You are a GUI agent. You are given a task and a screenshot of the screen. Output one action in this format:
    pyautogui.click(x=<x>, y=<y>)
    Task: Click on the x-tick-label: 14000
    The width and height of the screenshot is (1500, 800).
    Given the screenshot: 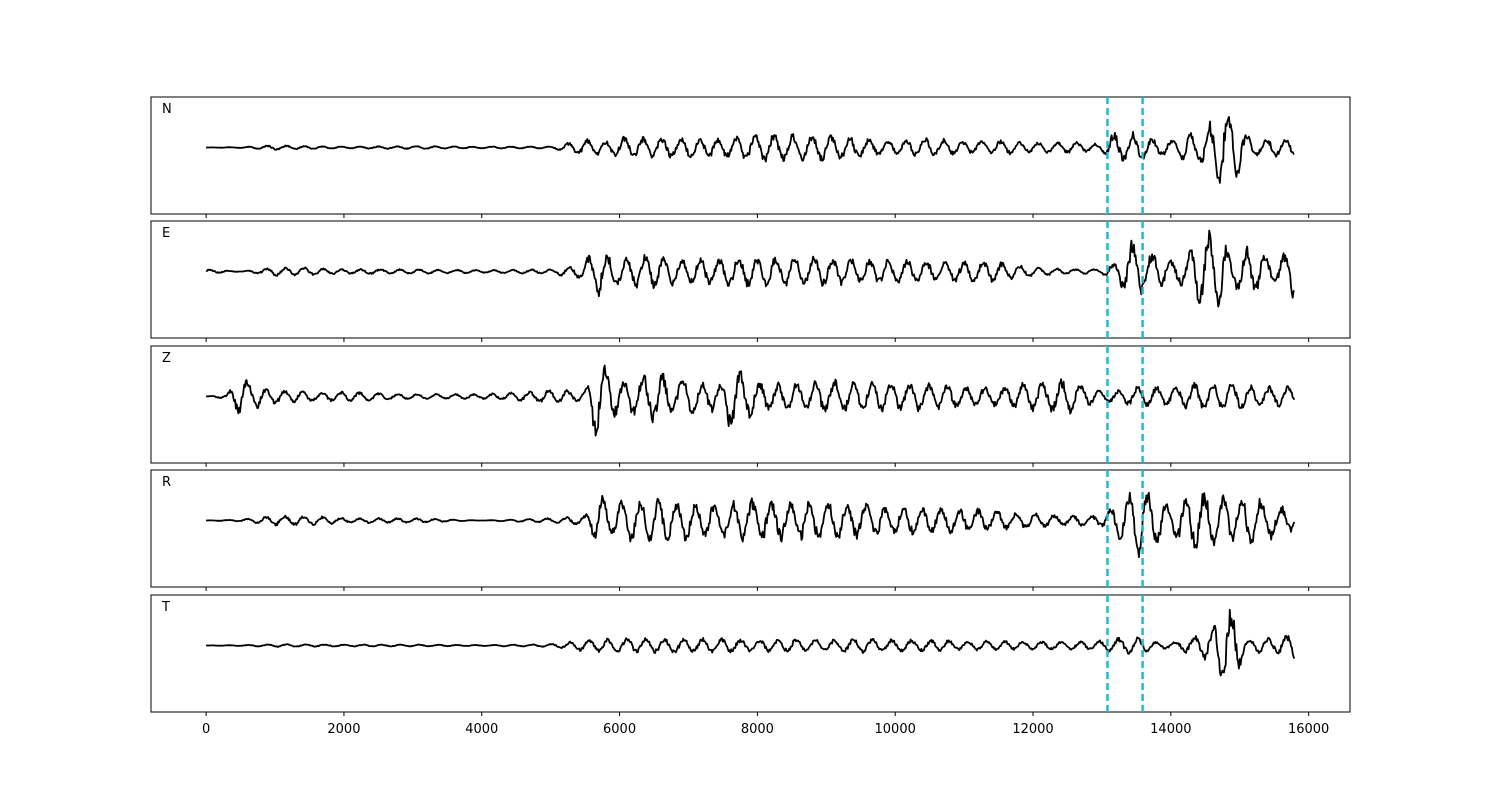 What is the action you would take?
    pyautogui.click(x=1170, y=729)
    